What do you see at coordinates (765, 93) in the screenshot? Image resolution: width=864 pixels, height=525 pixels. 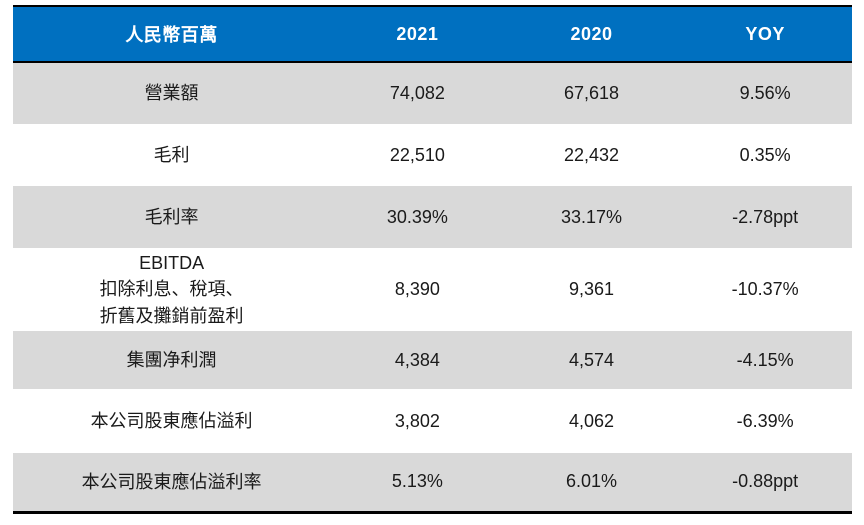 I see `value-yoy: 9.56%` at bounding box center [765, 93].